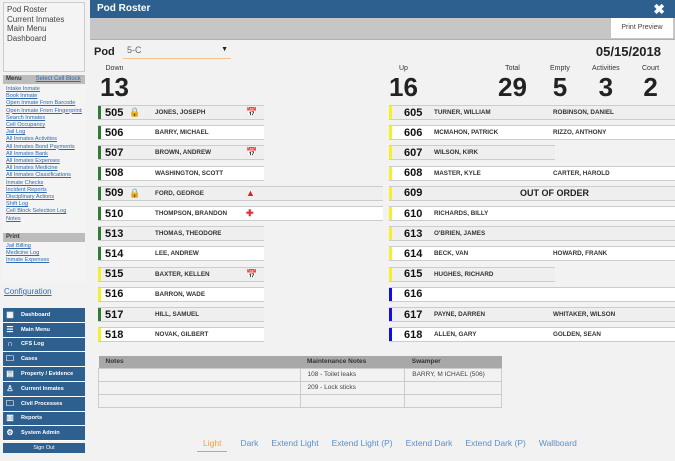 The height and width of the screenshot is (461, 675). I want to click on warning-icon: ▲, so click(250, 192).